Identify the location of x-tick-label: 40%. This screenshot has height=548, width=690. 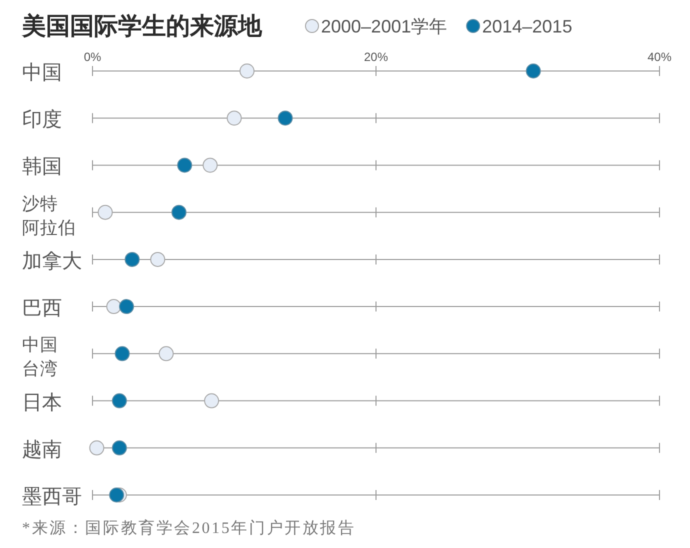
(659, 57).